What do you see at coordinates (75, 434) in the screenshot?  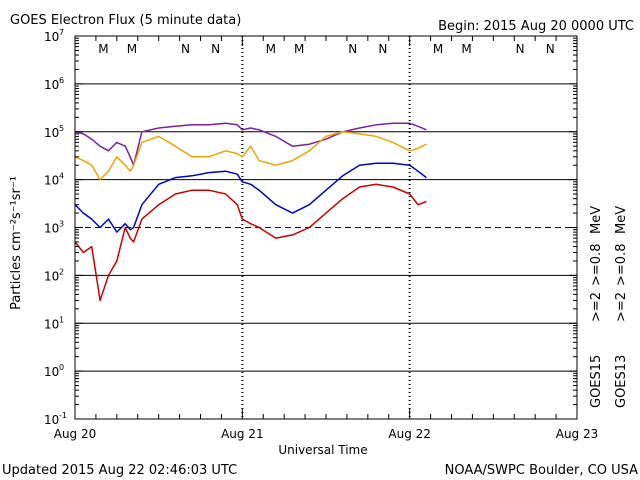 I see `x-tick-label: Aug 20` at bounding box center [75, 434].